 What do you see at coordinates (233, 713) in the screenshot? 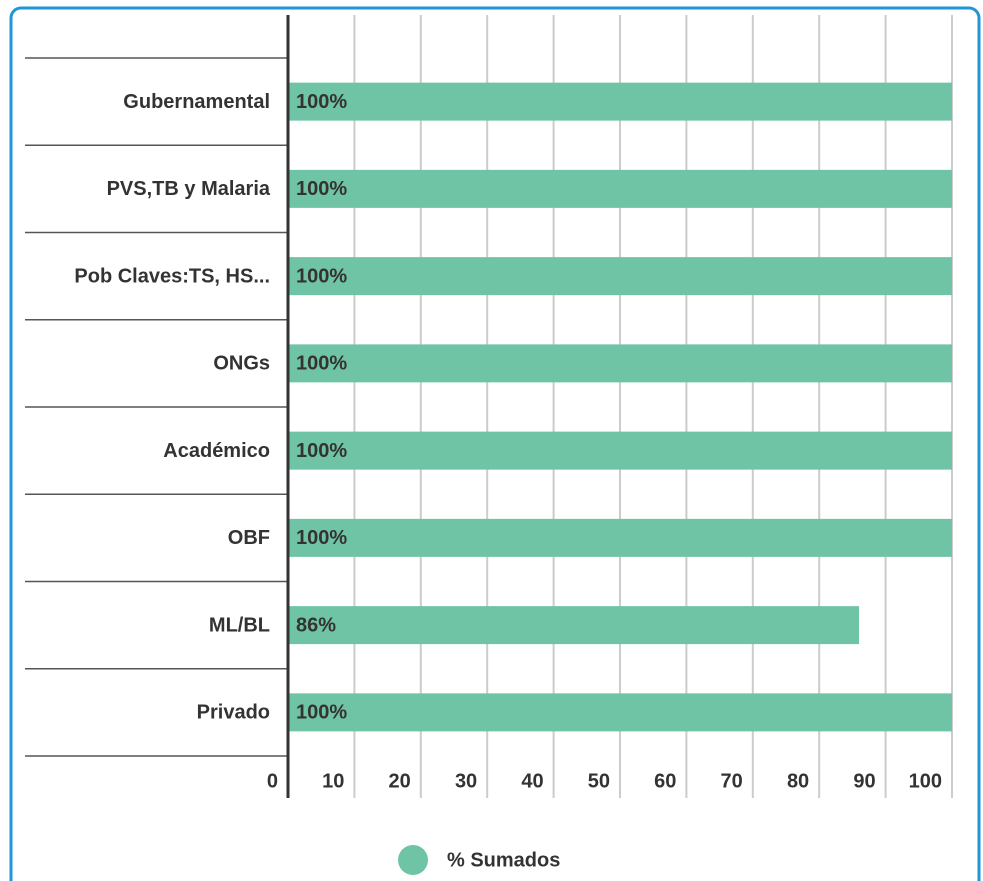
I see `y-tick-label: Privado` at bounding box center [233, 713].